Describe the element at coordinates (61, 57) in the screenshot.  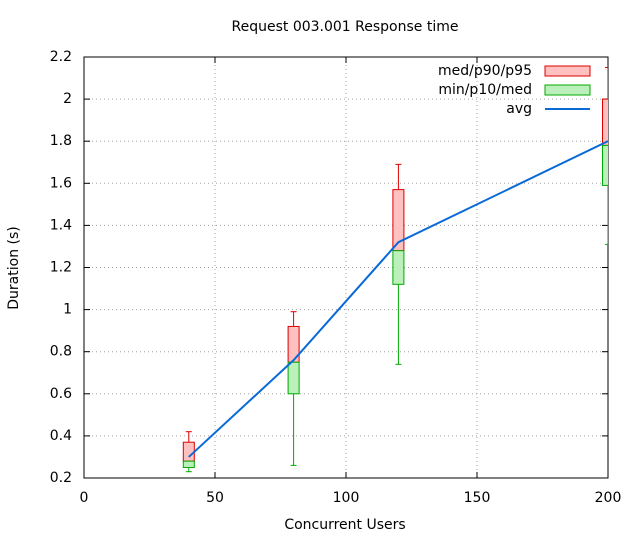
I see `y-tick-label: 2.2` at that location.